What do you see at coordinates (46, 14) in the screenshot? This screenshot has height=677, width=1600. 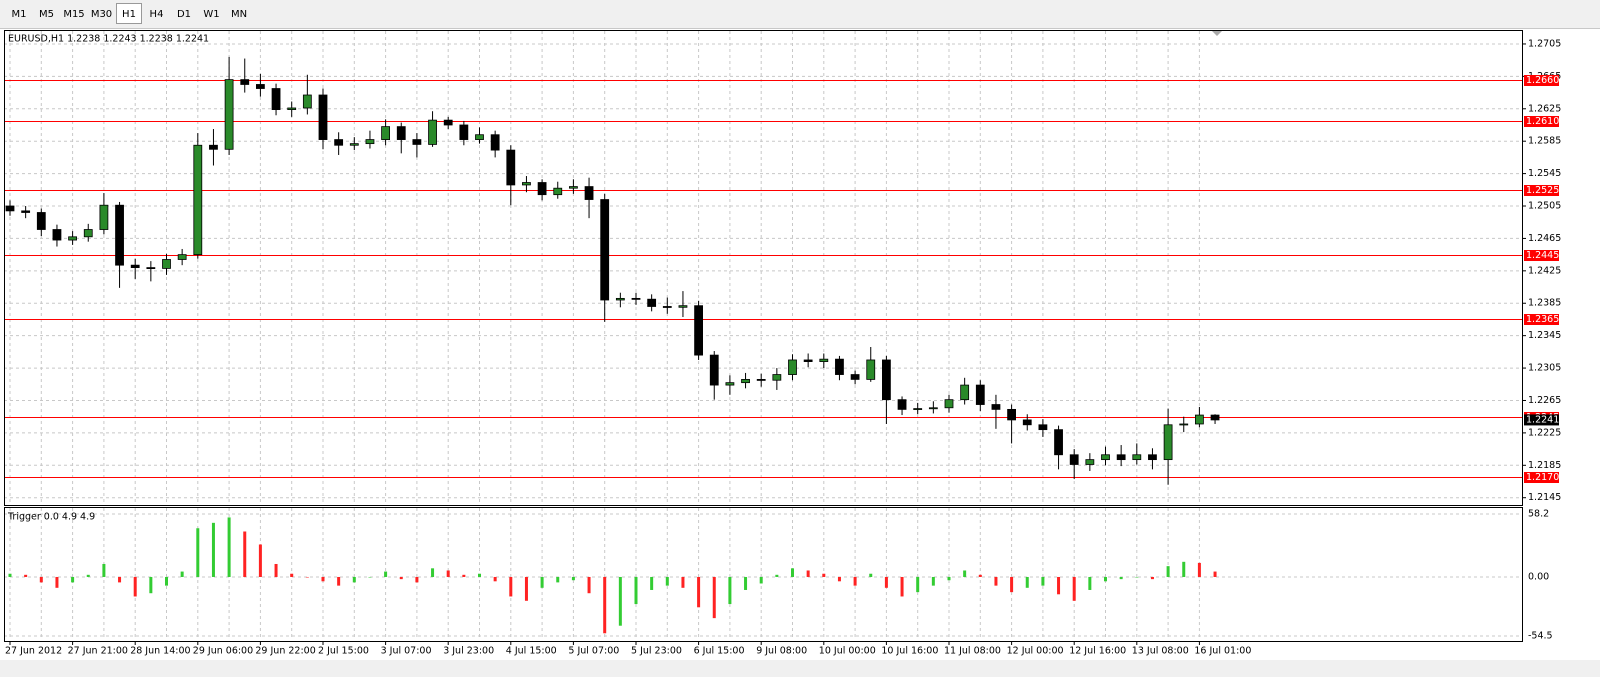 I see `timeframe-button: M5` at bounding box center [46, 14].